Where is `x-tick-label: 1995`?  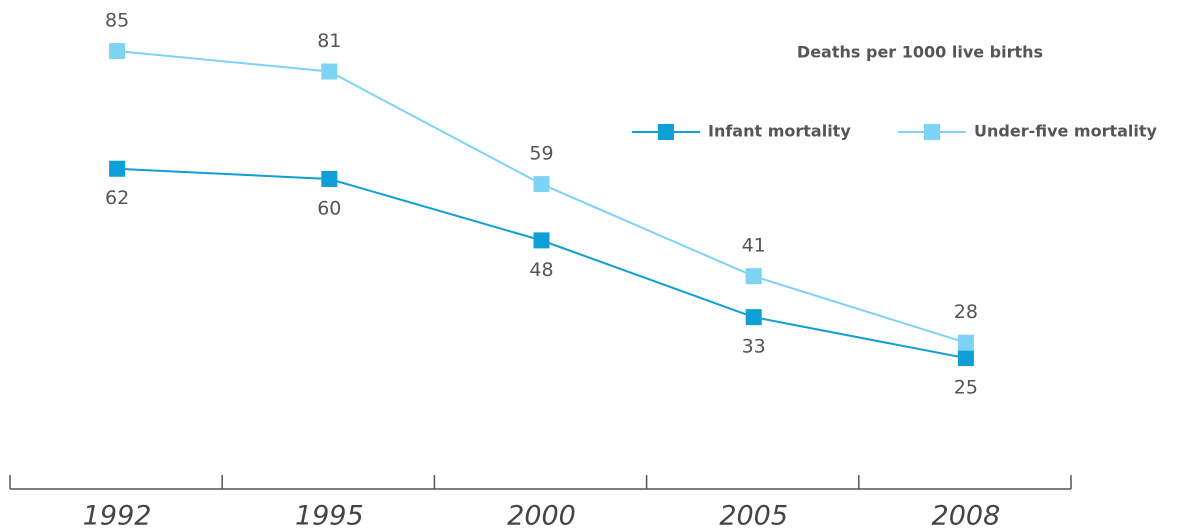
x-tick-label: 1995 is located at coordinates (329, 515).